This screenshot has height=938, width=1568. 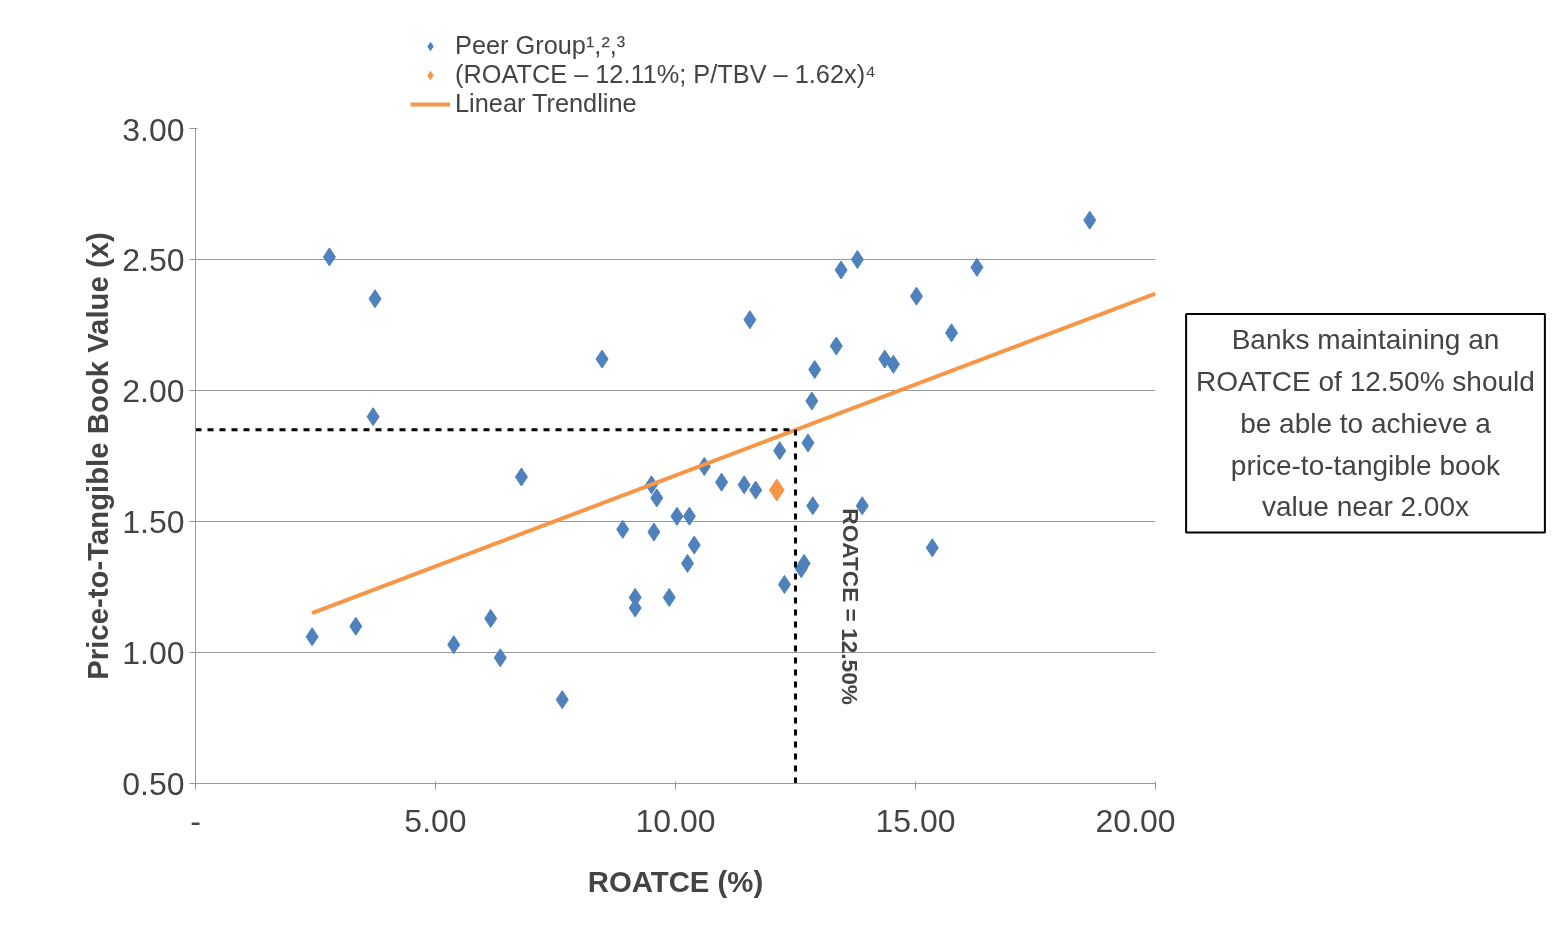 I want to click on legend-label: (ROATCE – 12.11%; P/TBV – 1.62x)⁴, so click(x=665, y=74).